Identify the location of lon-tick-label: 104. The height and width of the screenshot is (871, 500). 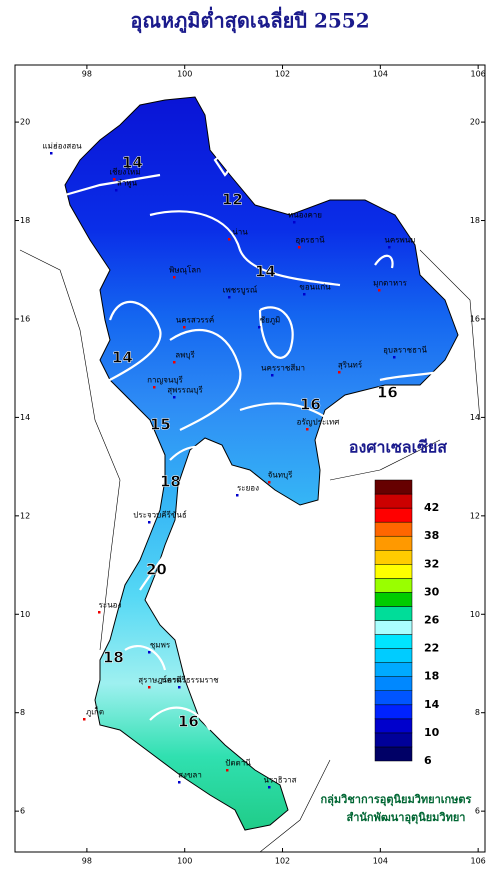
(380, 861).